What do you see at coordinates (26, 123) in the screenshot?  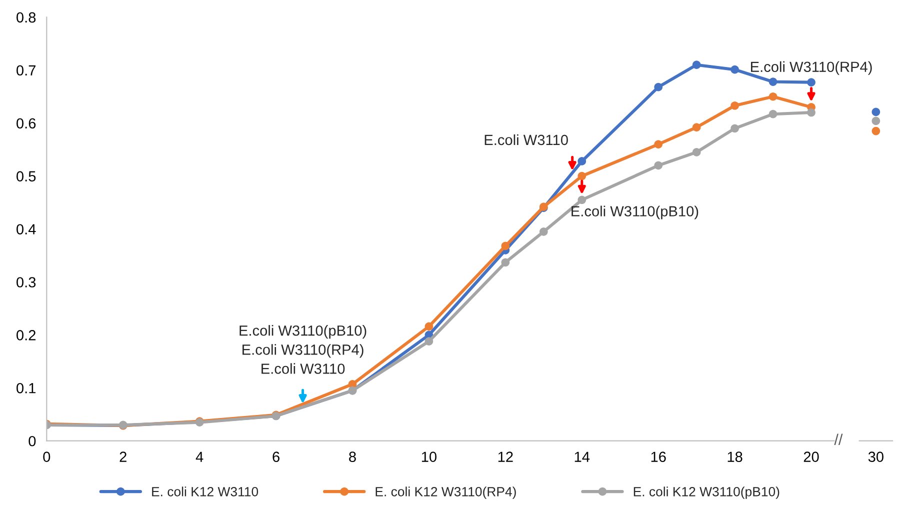 I see `y-tick-label: 0.6` at bounding box center [26, 123].